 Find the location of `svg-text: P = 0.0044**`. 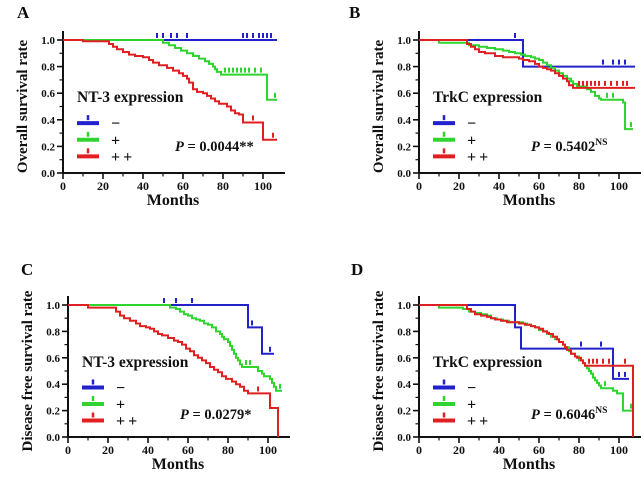

svg-text: P = 0.0044** is located at coordinates (214, 147).